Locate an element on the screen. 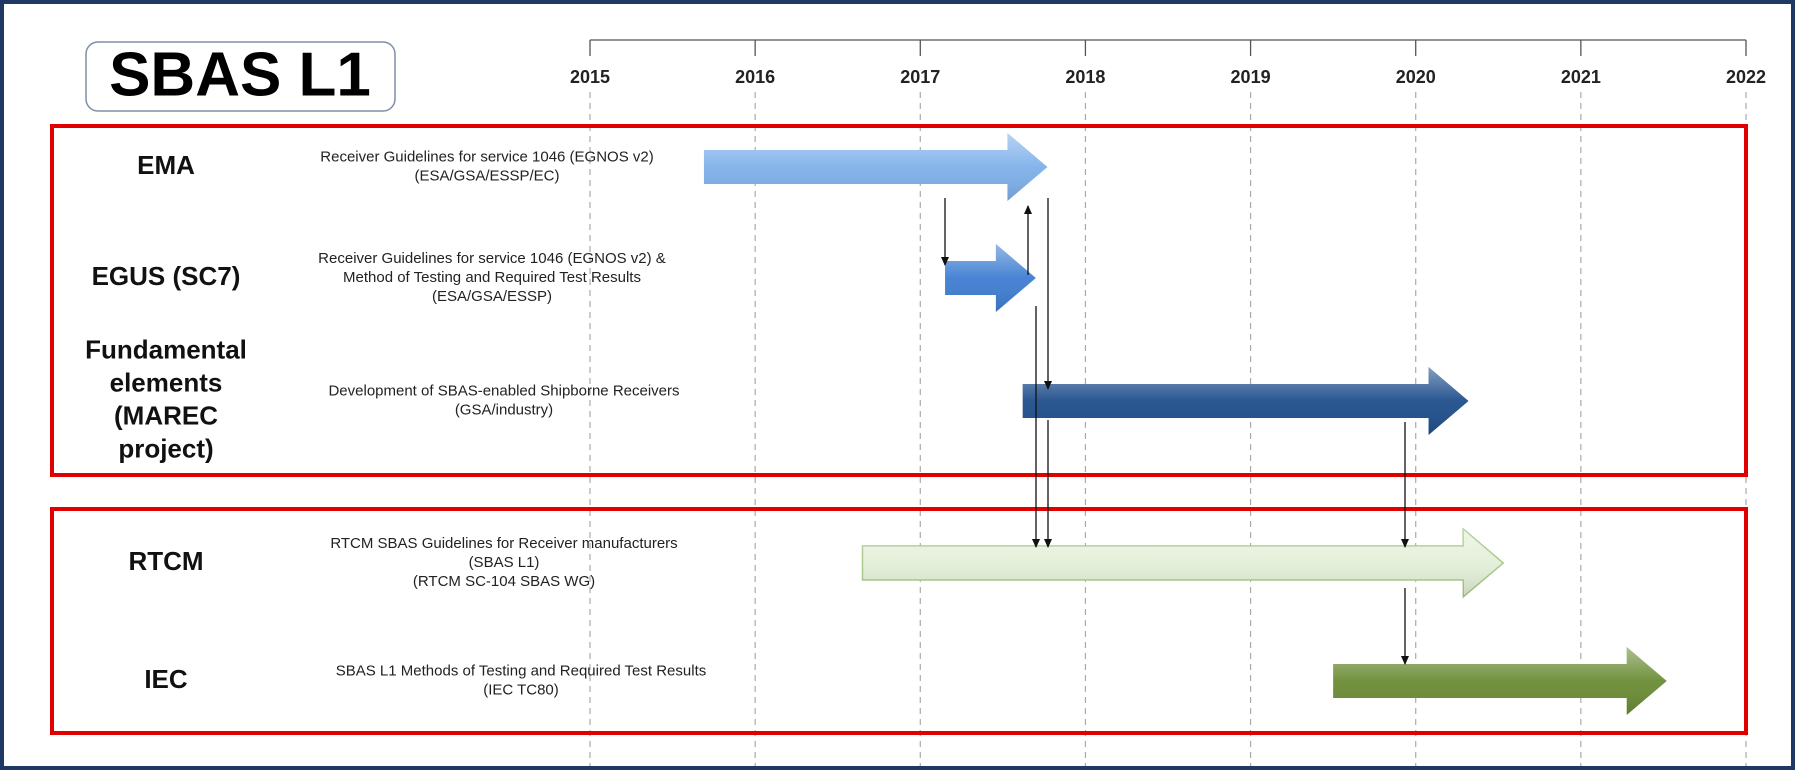  year-label: 2017 is located at coordinates (920, 77).